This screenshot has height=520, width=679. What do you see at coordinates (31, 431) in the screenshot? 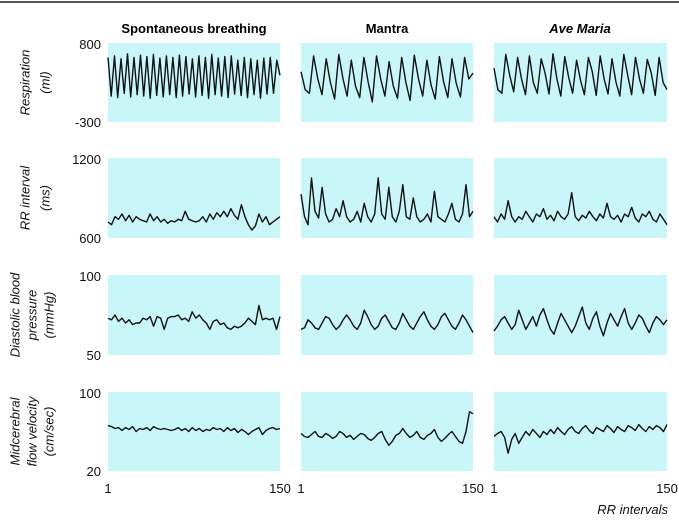
I see `row-label-flow-velocity: flow velocity` at bounding box center [31, 431].